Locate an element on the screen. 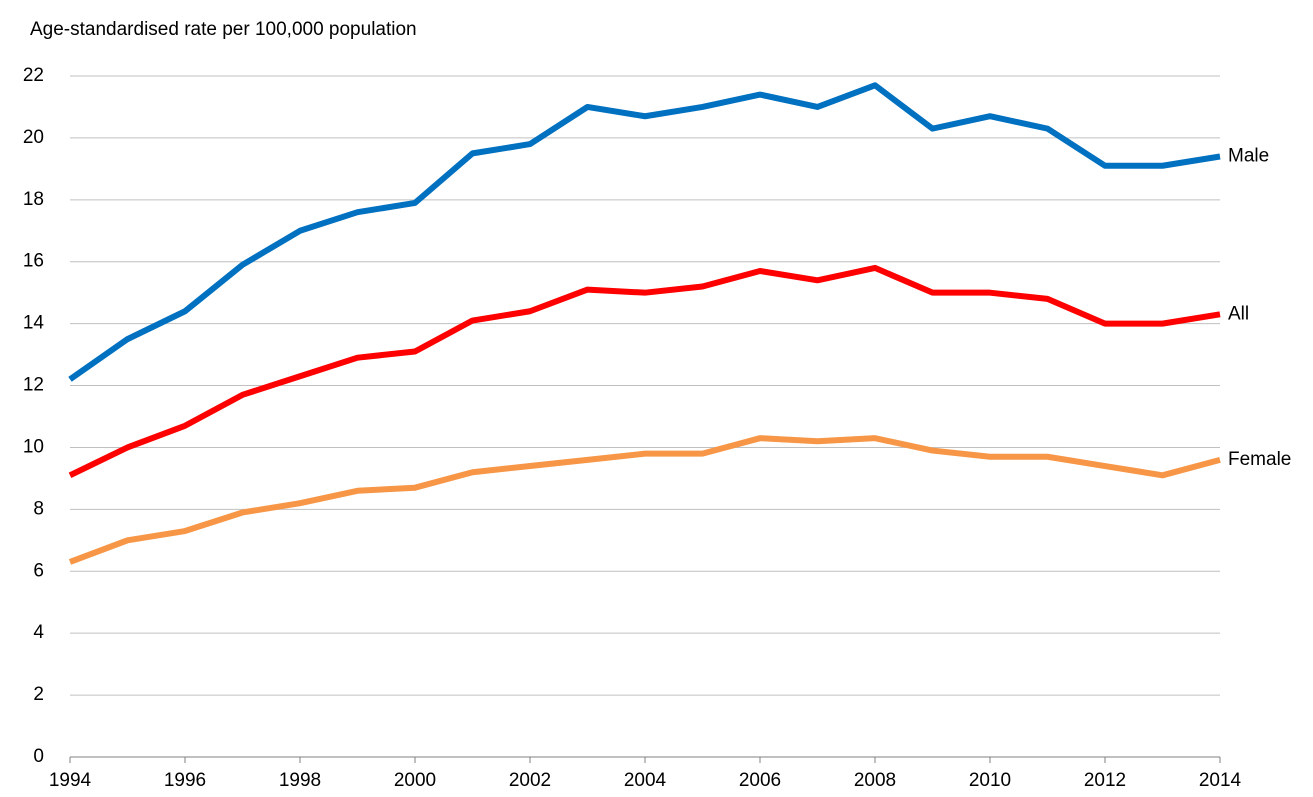  x-tick-label: 2000 is located at coordinates (415, 780).